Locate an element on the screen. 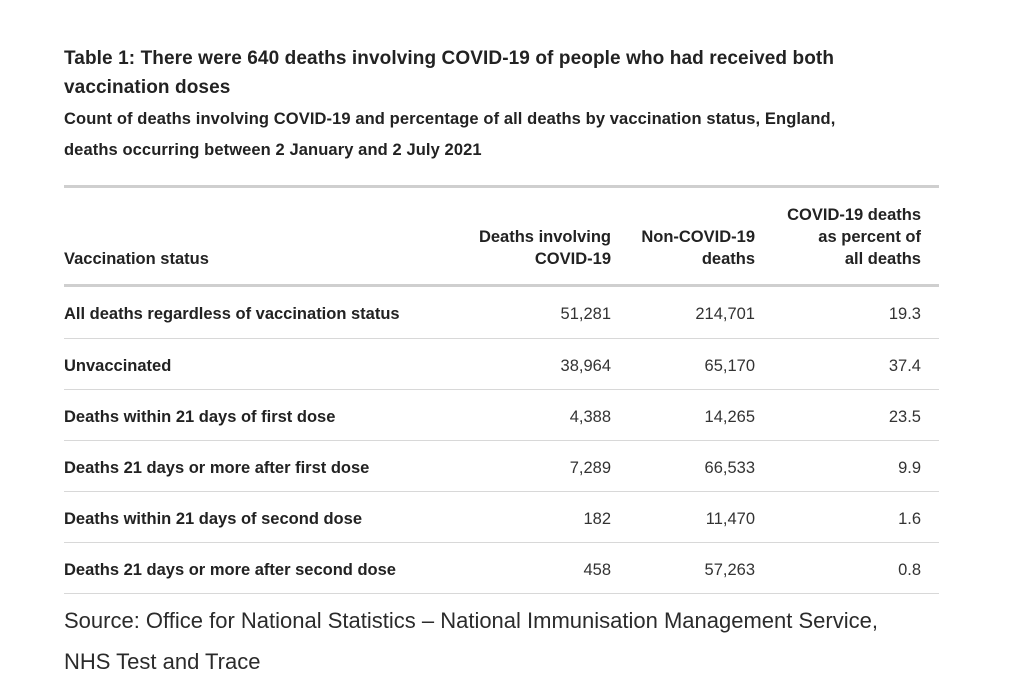 The width and height of the screenshot is (1036, 690). header-vaccination-status-label: Vaccination status is located at coordinates (136, 259).